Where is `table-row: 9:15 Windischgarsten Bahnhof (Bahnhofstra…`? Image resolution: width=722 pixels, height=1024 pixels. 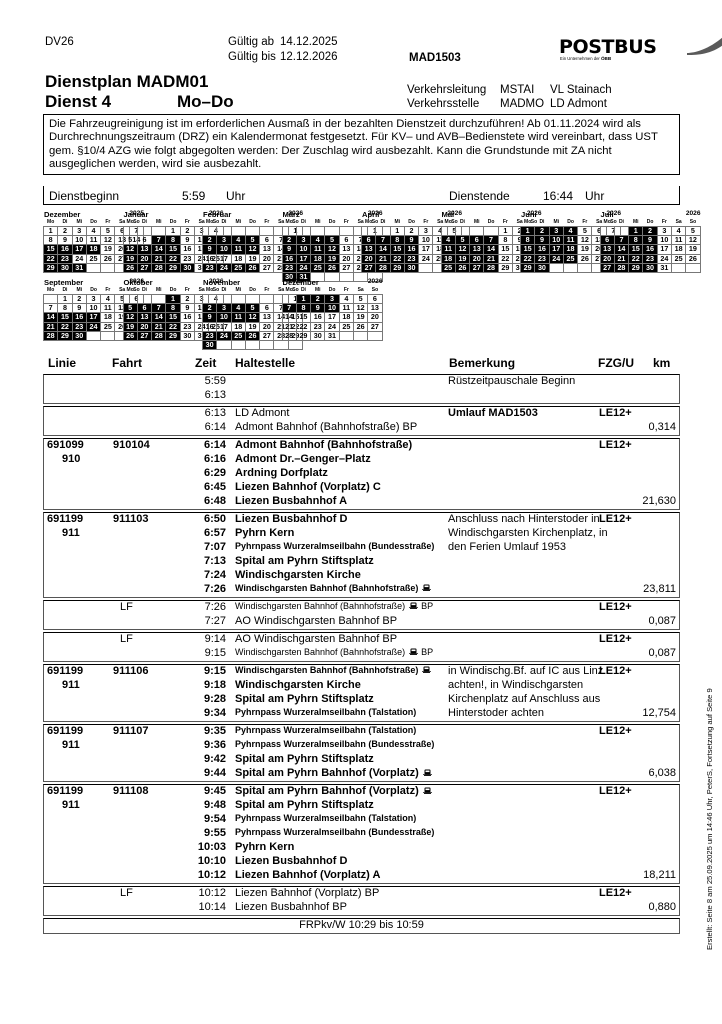 table-row: 9:15 Windischgarsten Bahnhof (Bahnhofstra… is located at coordinates (361, 654).